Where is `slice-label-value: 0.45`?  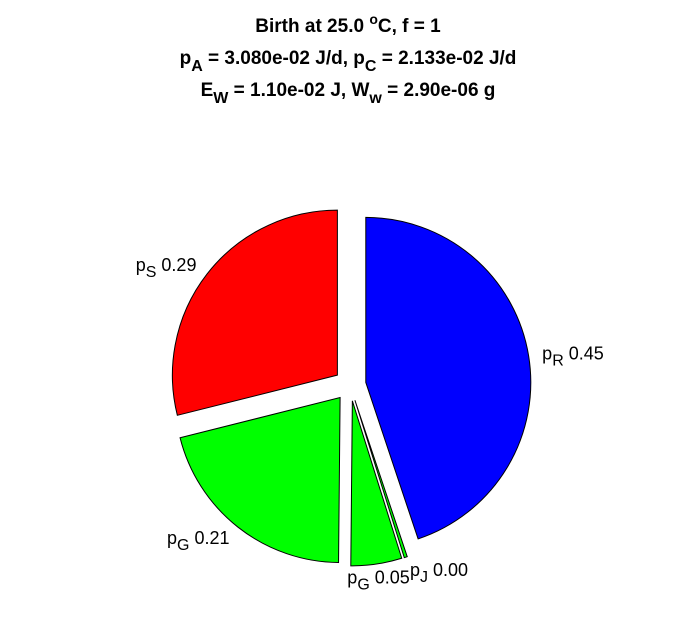
slice-label-value: 0.45 is located at coordinates (586, 354).